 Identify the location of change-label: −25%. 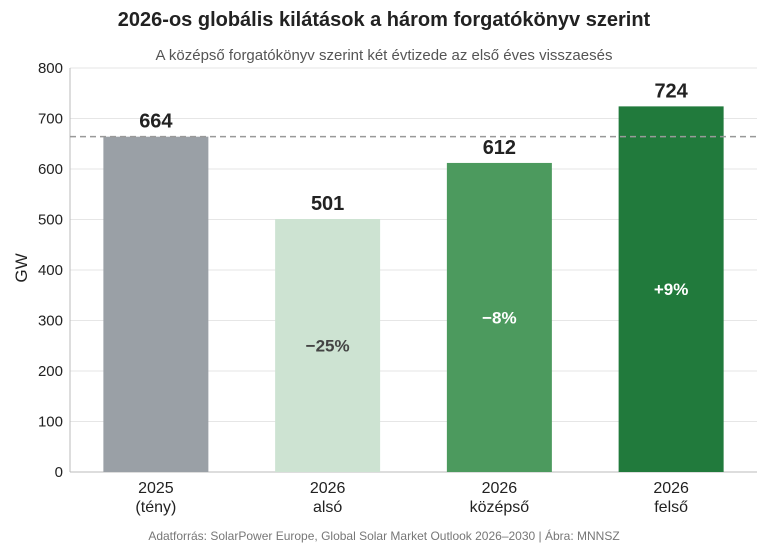
(328, 345).